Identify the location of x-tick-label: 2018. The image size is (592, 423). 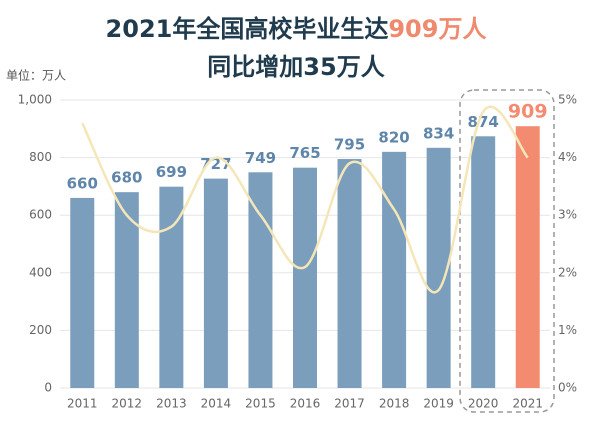
(394, 404).